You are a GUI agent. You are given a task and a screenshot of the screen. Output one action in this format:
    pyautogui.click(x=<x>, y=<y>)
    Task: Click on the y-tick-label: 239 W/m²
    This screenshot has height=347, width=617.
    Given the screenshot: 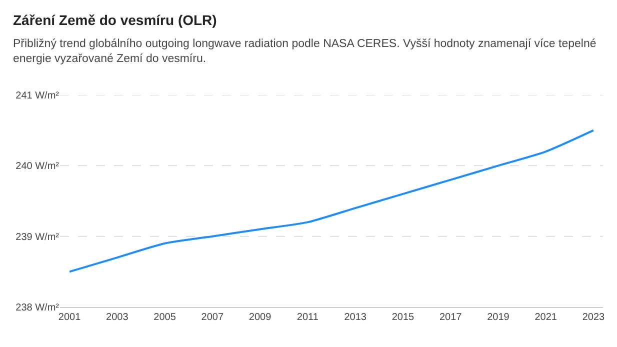 What is the action you would take?
    pyautogui.click(x=38, y=237)
    